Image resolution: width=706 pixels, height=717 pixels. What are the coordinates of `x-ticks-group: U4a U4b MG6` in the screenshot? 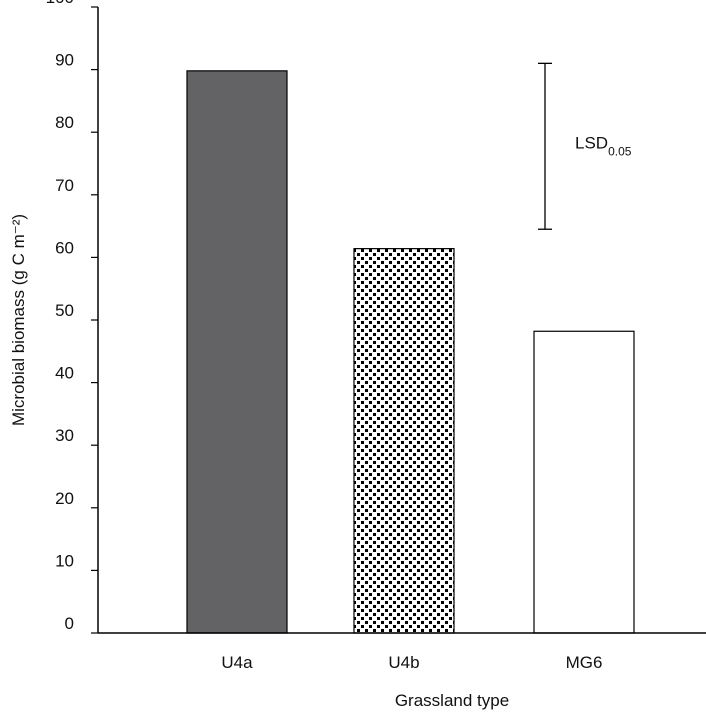 It's located at (411, 662).